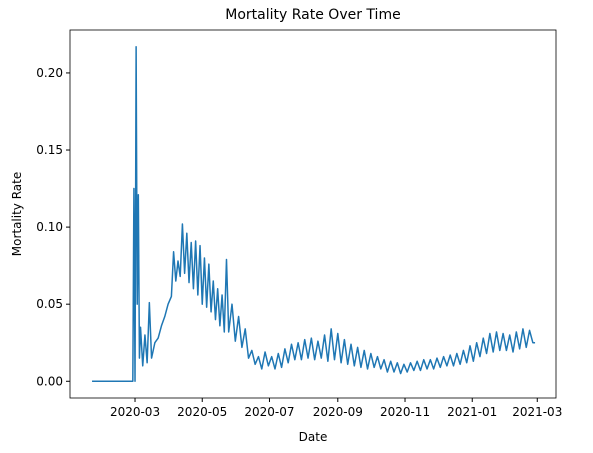 Image resolution: width=593 pixels, height=453 pixels. What do you see at coordinates (49, 227) in the screenshot?
I see `y-tick-label: 0.10` at bounding box center [49, 227].